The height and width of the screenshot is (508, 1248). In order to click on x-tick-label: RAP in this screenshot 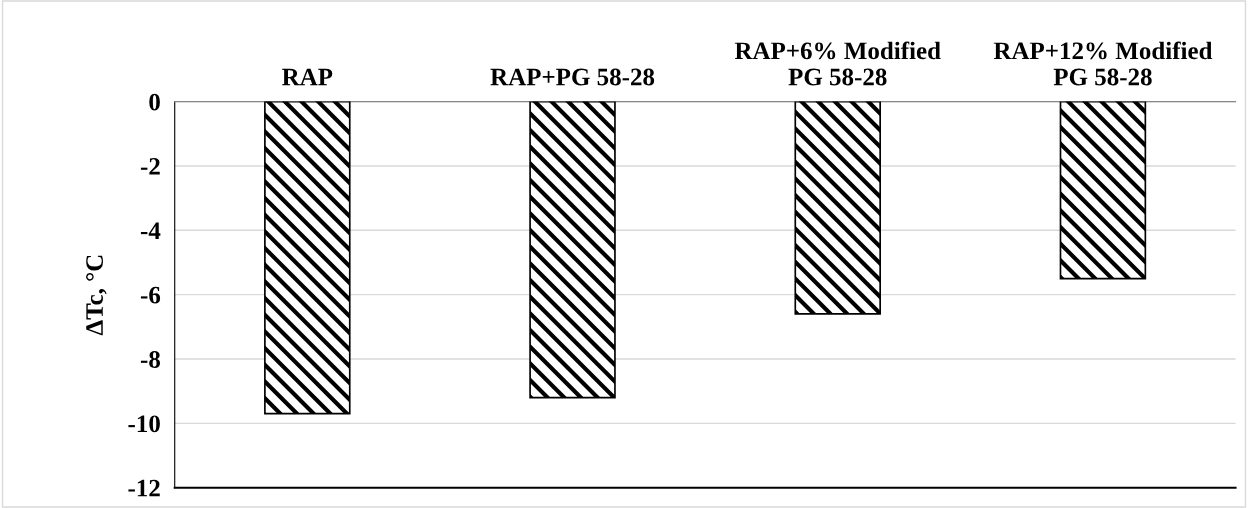, I will do `click(307, 77)`.